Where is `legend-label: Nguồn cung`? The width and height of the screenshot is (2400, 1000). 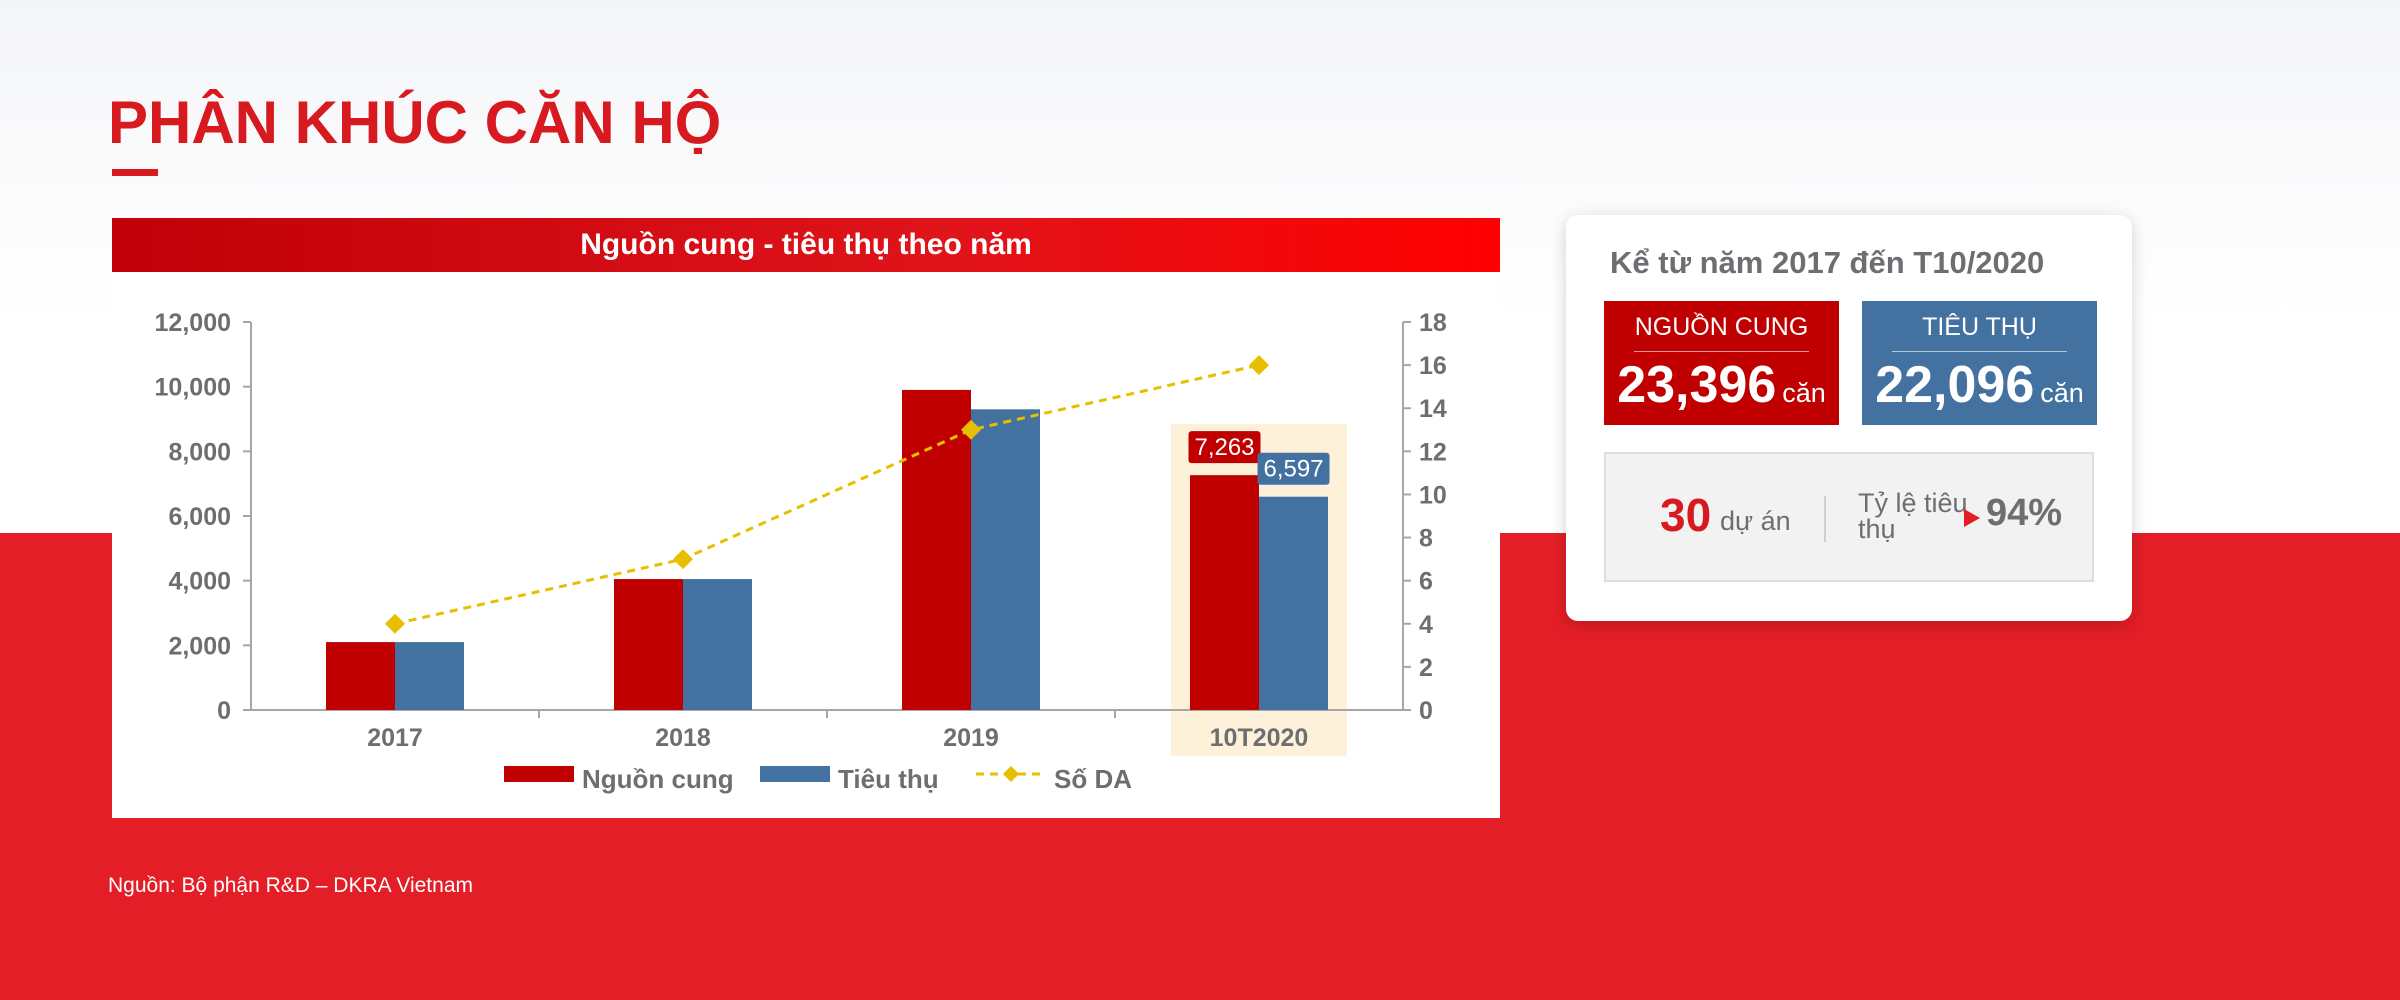
legend-label: Nguồn cung is located at coordinates (658, 779).